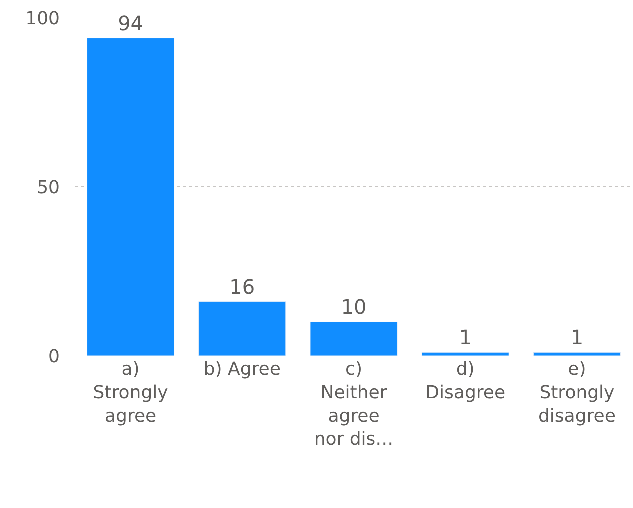 The image size is (633, 508). I want to click on y-tick-label: 100, so click(43, 19).